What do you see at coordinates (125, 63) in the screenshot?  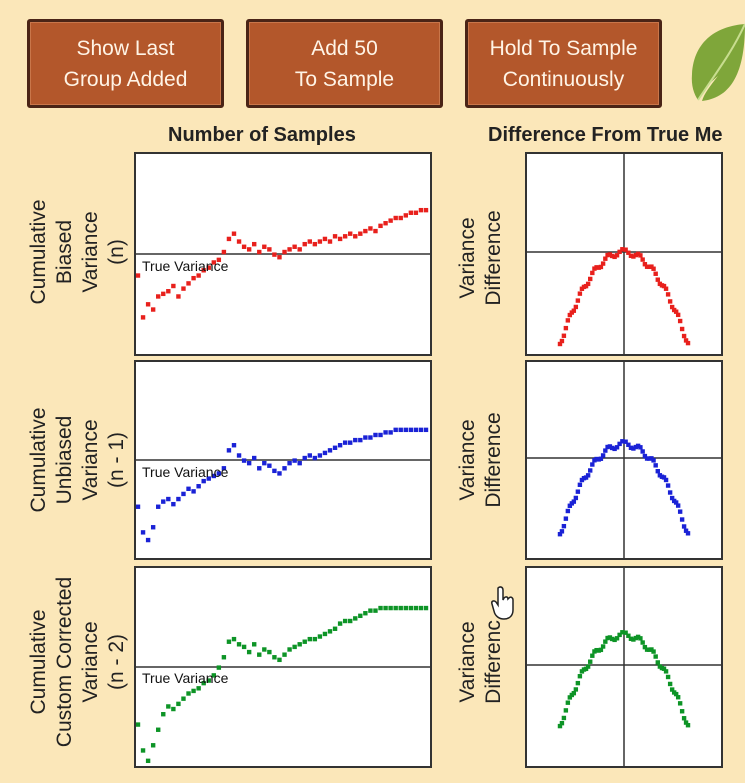 I see `show-last-group-button: Show Last Group Added` at bounding box center [125, 63].